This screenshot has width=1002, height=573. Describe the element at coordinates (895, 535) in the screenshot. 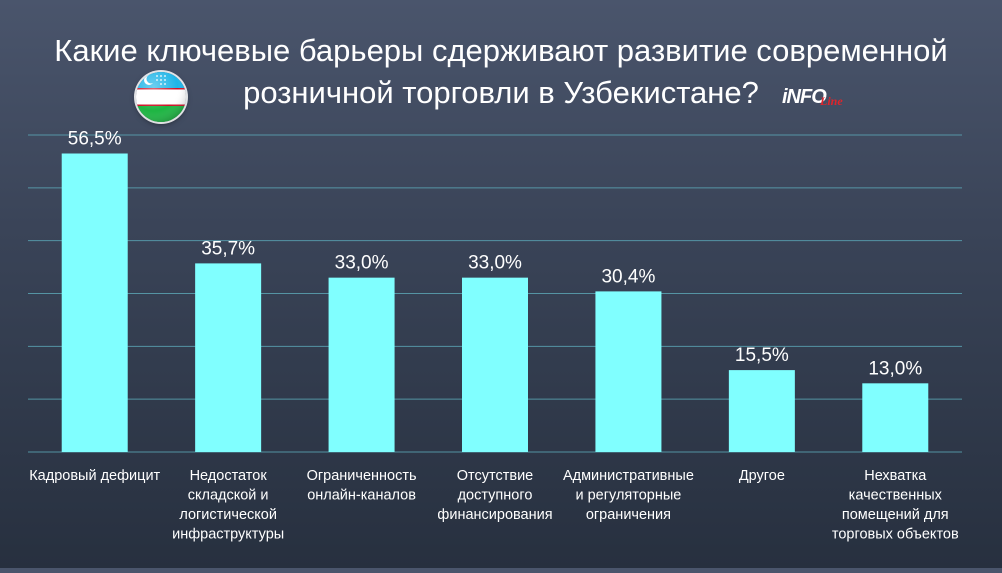

I see `category-label: торговых объектов` at that location.